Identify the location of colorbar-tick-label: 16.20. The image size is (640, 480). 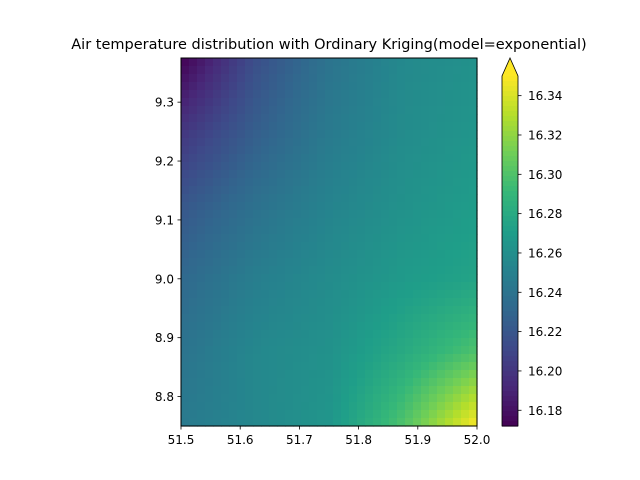
(545, 371).